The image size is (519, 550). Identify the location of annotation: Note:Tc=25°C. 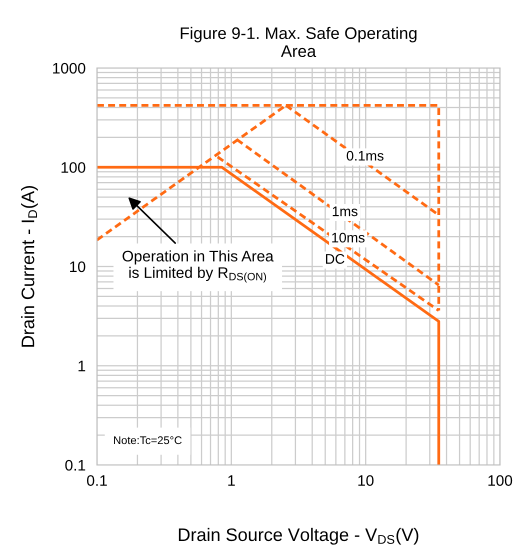
(148, 440).